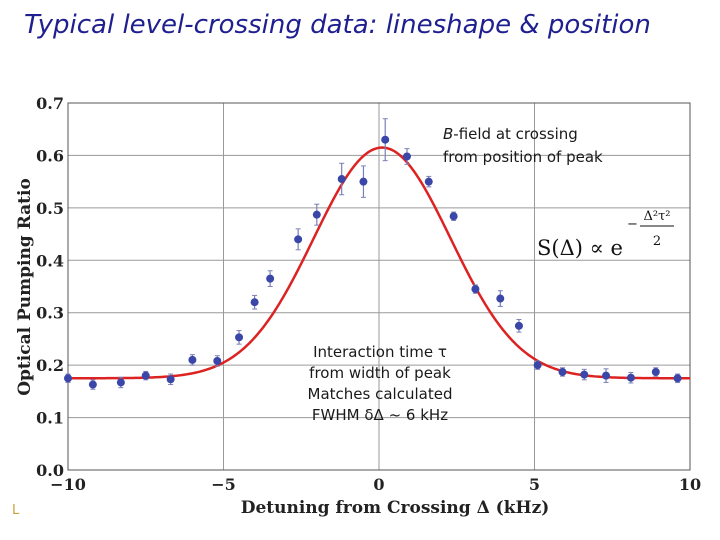  What do you see at coordinates (632, 224) in the screenshot?
I see `formula-minus: −` at bounding box center [632, 224].